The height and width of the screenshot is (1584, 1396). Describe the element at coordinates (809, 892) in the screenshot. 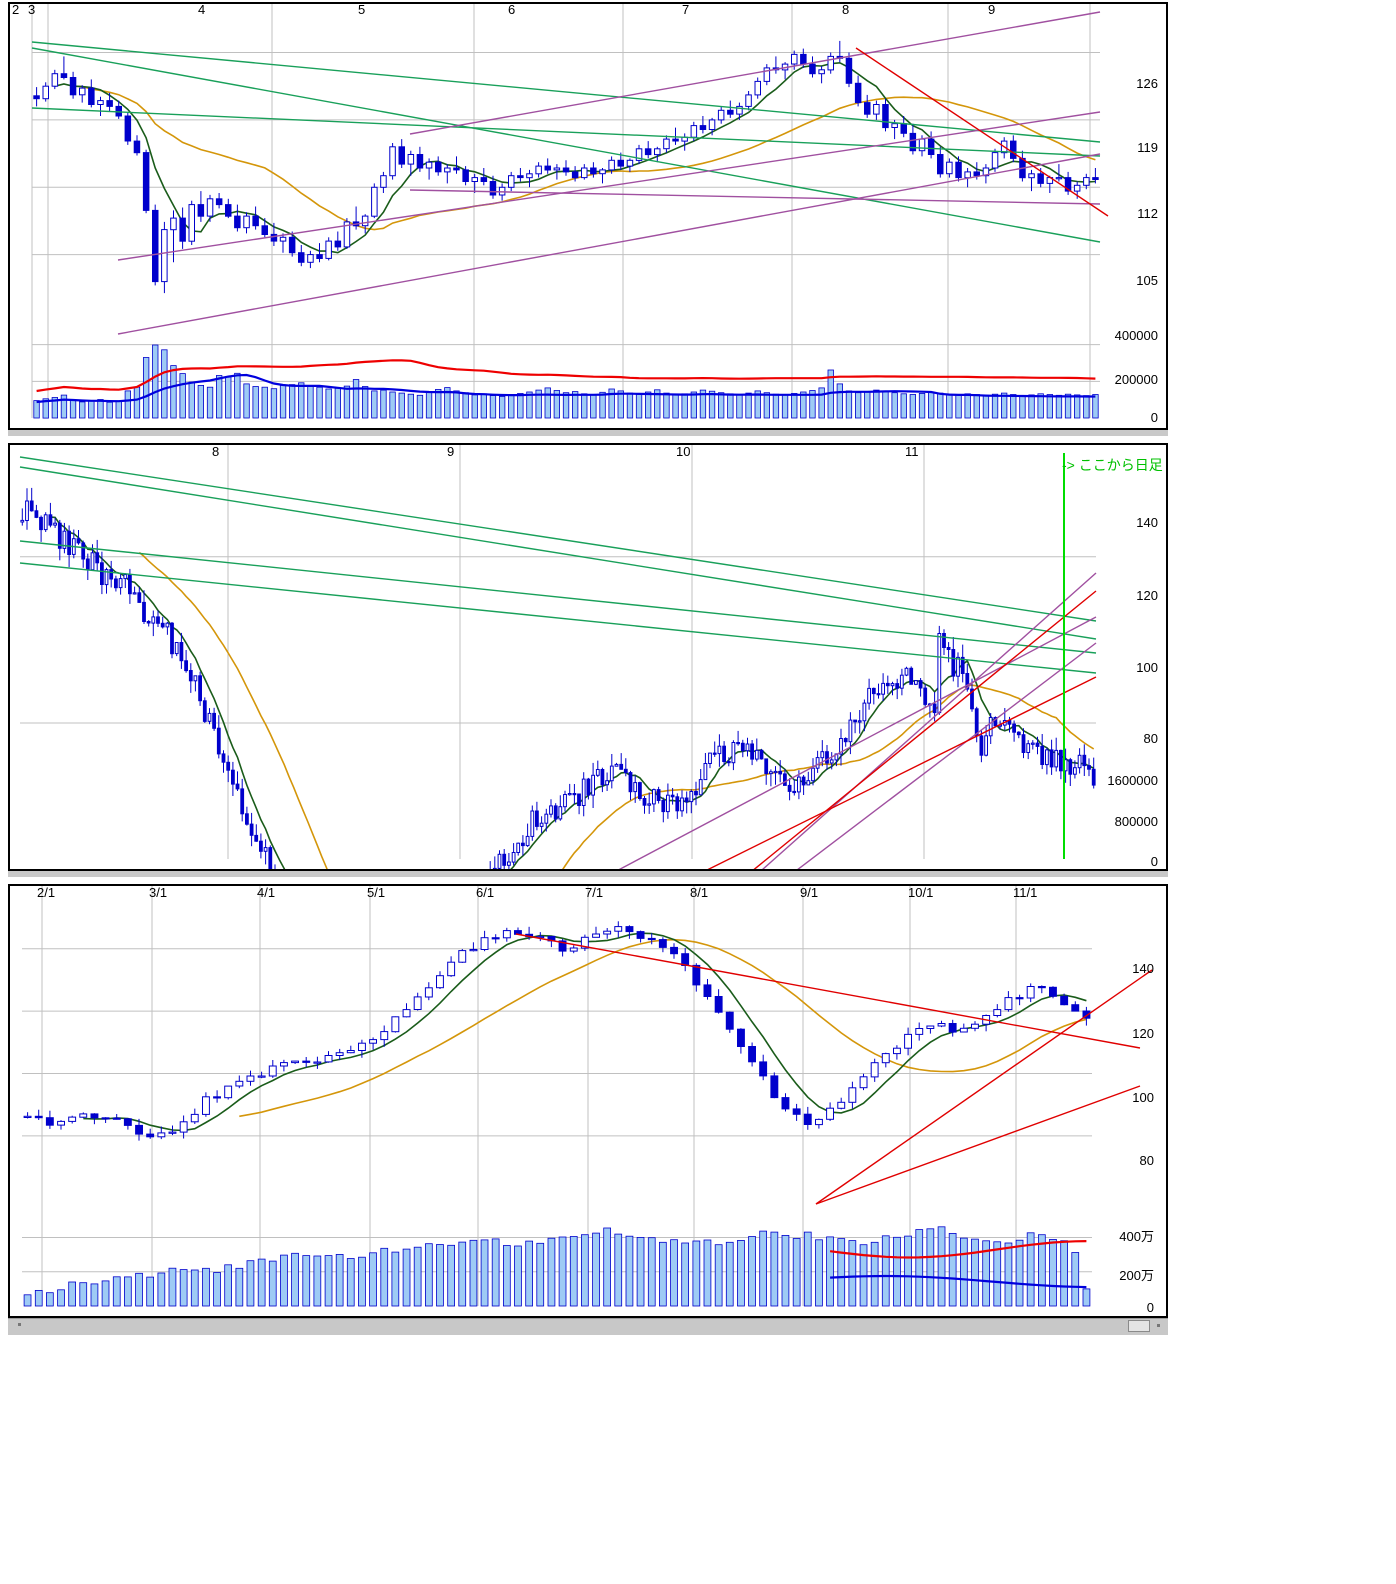

I see `panel-bot-xlabel-7: 9/1` at that location.